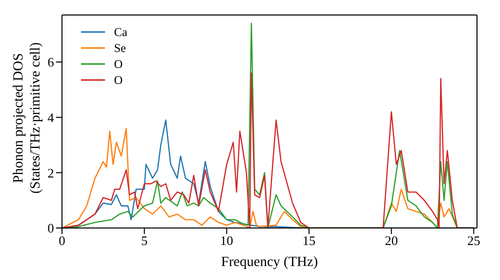  Describe the element at coordinates (309, 240) in the screenshot. I see `x-tick-label: 15` at that location.